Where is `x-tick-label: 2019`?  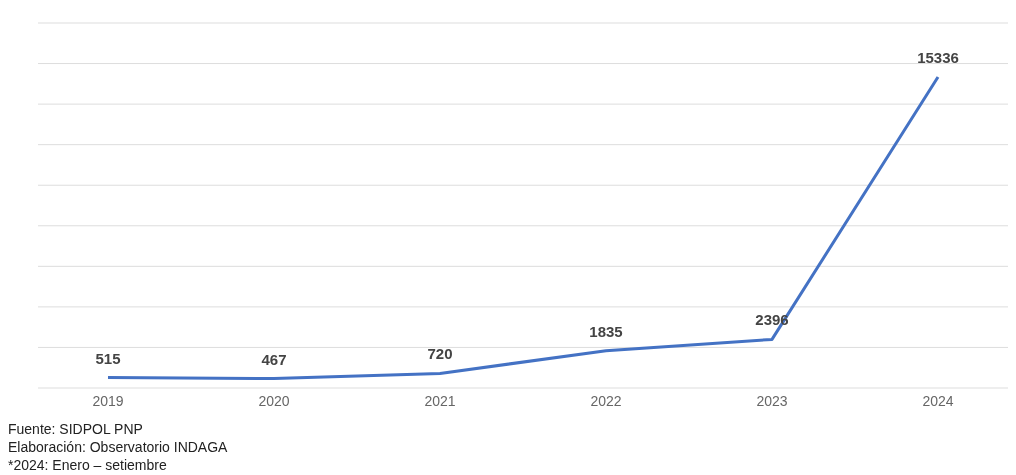 x-tick-label: 2019 is located at coordinates (108, 400).